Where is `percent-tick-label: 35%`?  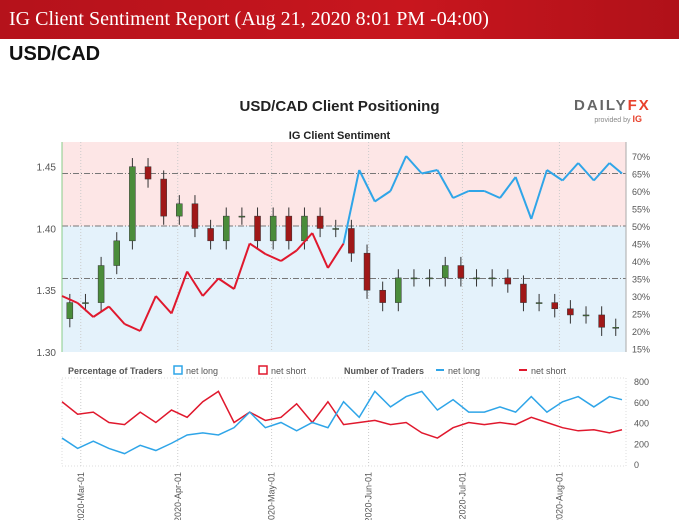 percent-tick-label: 35% is located at coordinates (641, 280).